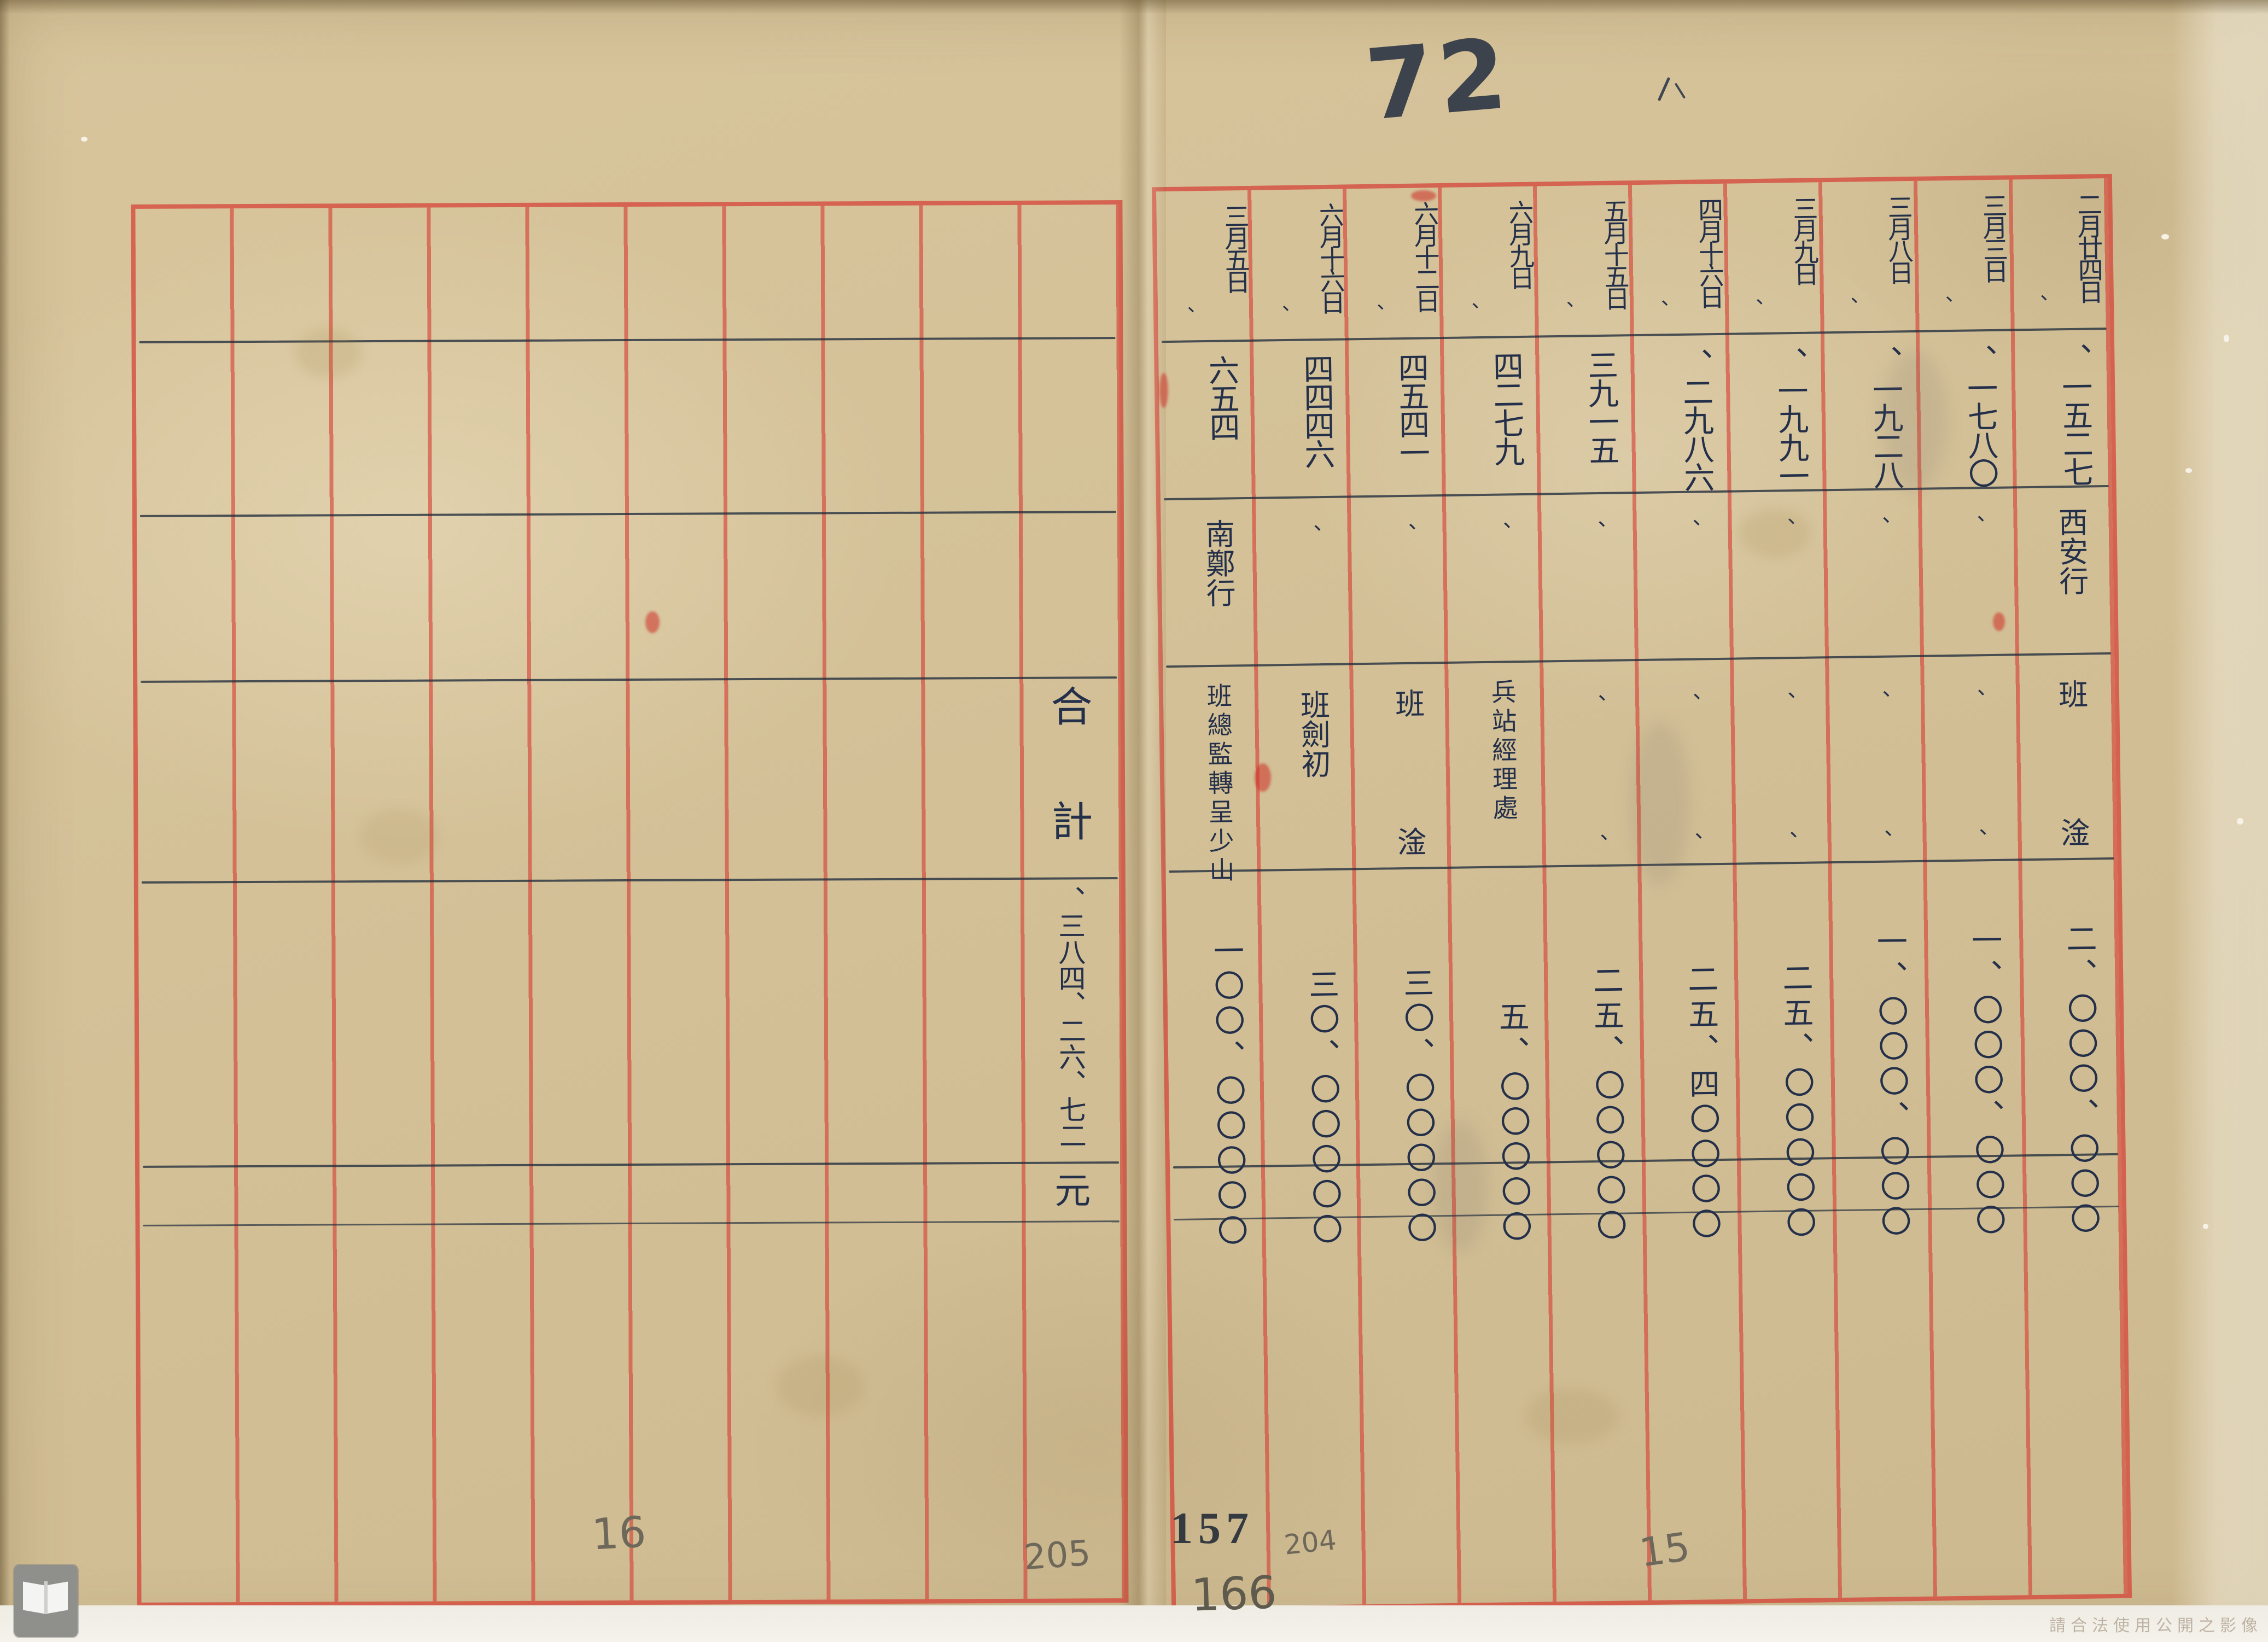 This screenshot has height=1642, width=2268. What do you see at coordinates (1068, 821) in the screenshot?
I see `grand-total-label-ji: 計` at bounding box center [1068, 821].